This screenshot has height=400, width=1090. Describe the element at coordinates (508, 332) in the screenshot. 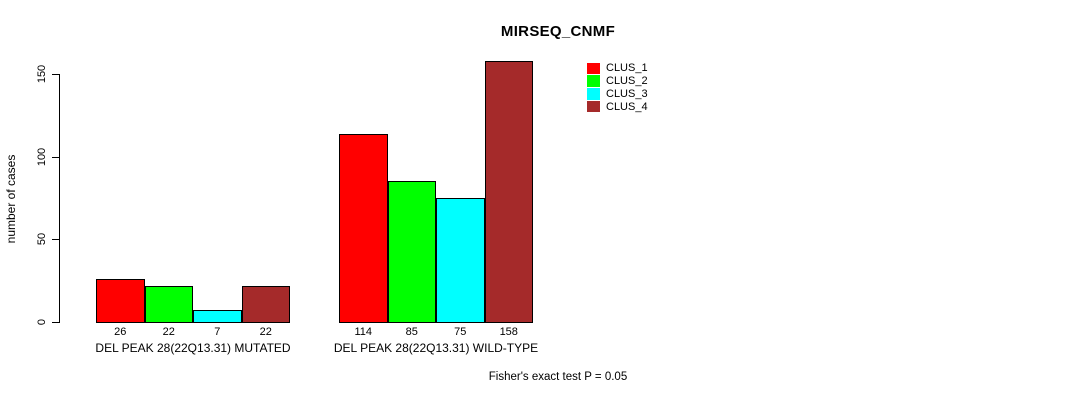

I see `bar-value-label: 158` at that location.